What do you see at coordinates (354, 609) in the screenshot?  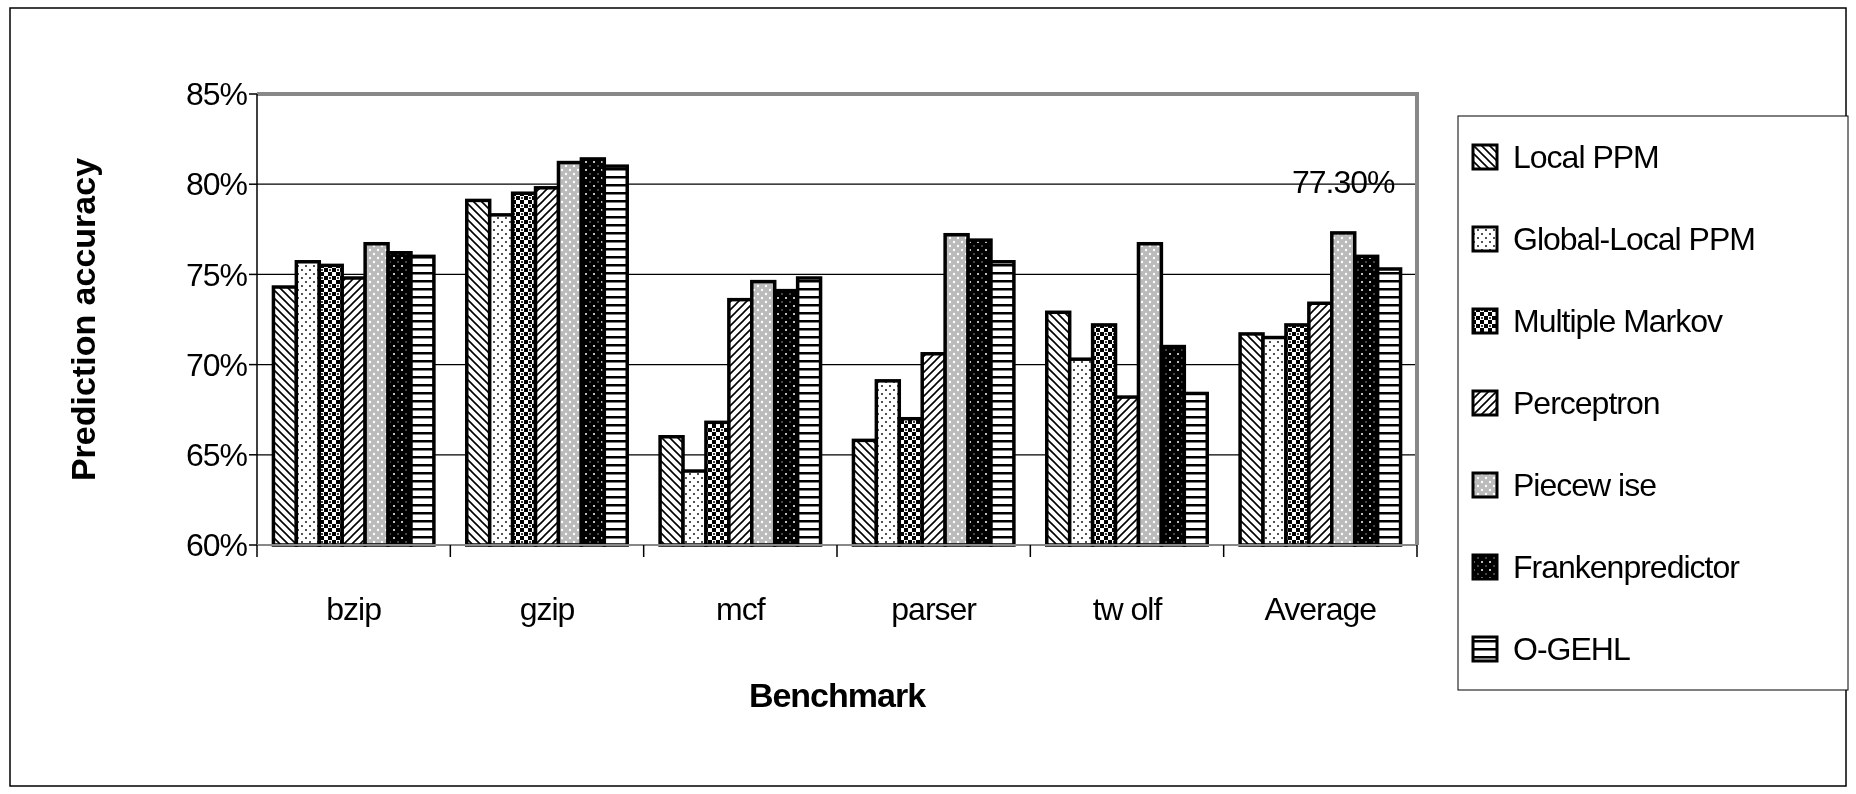 I see `x-tick-label: bzip` at bounding box center [354, 609].